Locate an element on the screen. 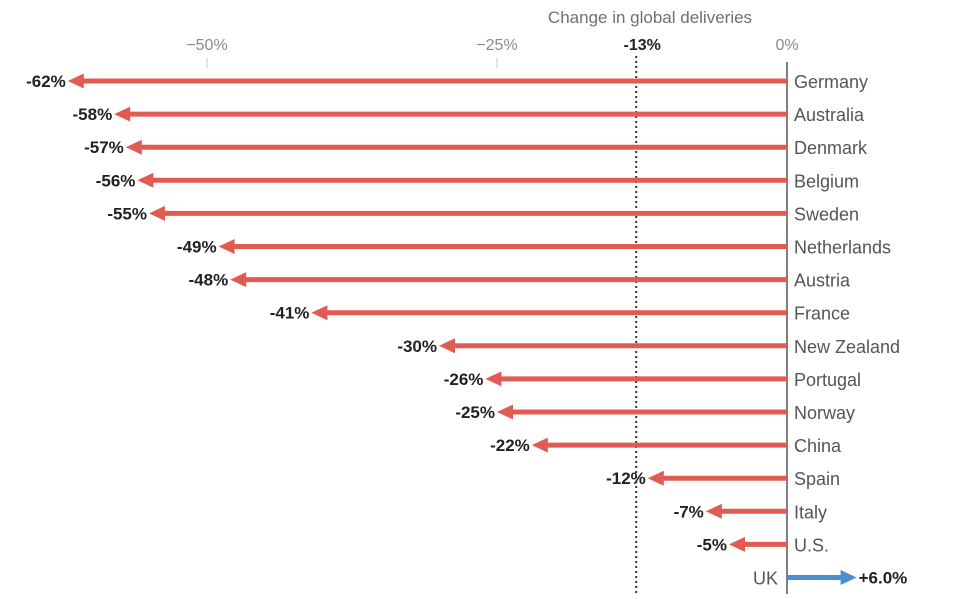  category-label: Portugal is located at coordinates (827, 380).